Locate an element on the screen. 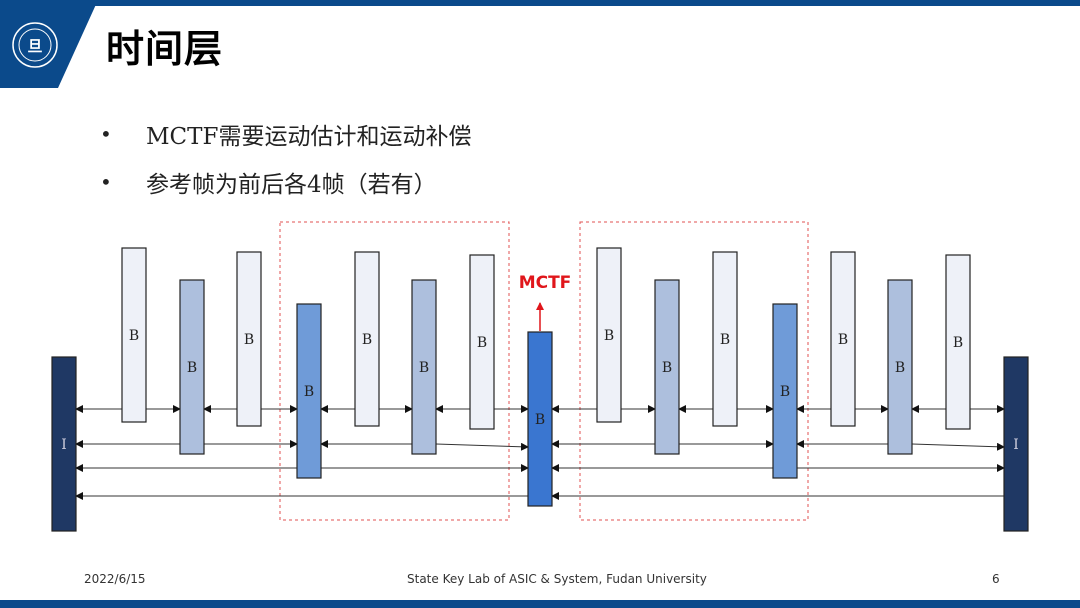  header-logo-band: 旦 is located at coordinates (49, 44).